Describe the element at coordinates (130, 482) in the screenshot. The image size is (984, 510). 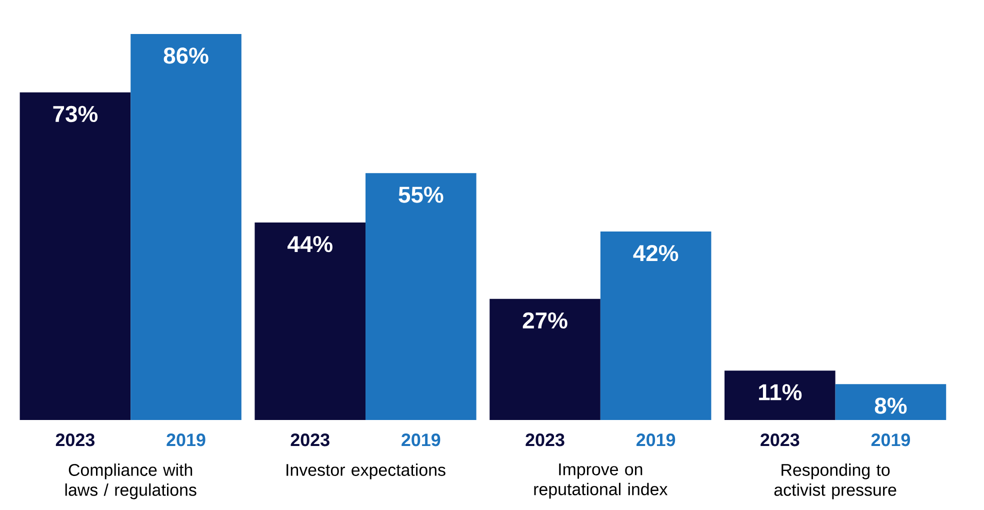
I see `x-tick-label: Compliance with laws / regulations` at that location.